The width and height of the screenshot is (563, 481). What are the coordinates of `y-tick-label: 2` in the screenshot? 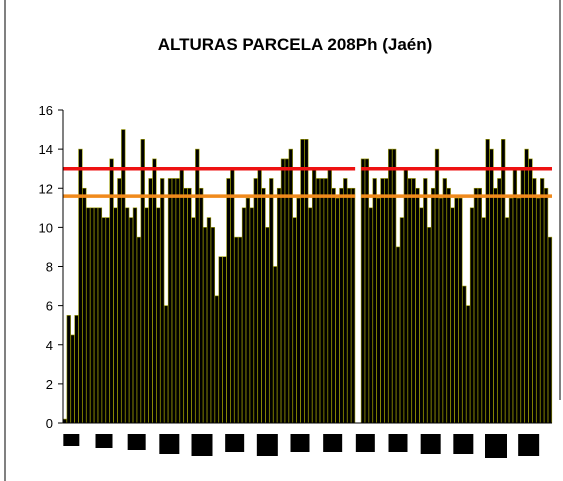 It's located at (49, 384).